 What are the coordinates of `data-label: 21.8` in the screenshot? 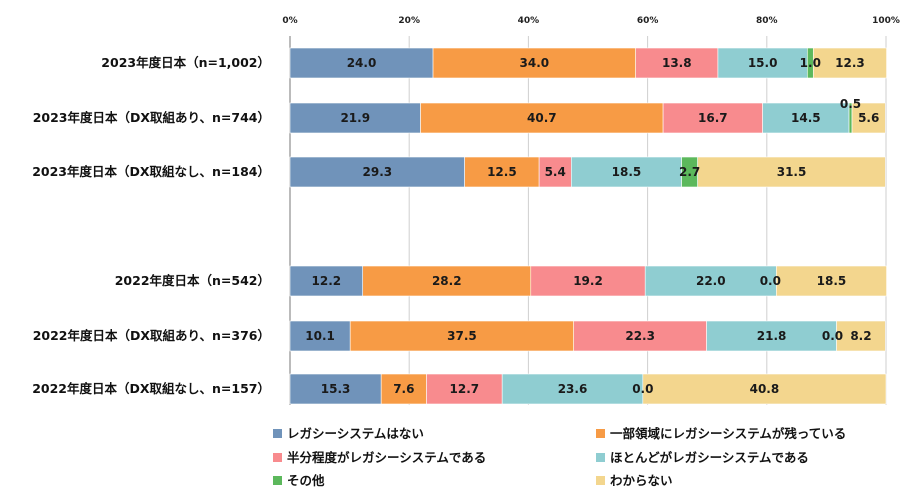 It's located at (772, 336).